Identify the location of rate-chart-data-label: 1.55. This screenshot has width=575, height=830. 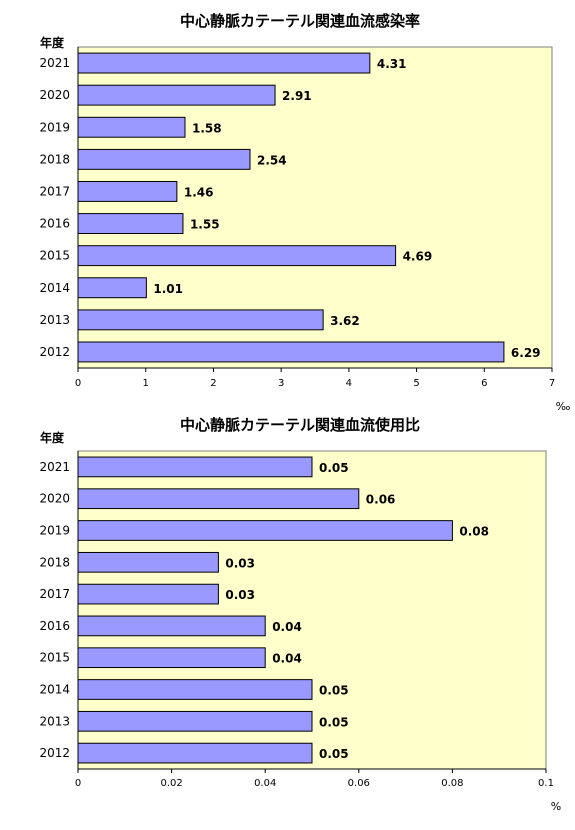
(205, 225).